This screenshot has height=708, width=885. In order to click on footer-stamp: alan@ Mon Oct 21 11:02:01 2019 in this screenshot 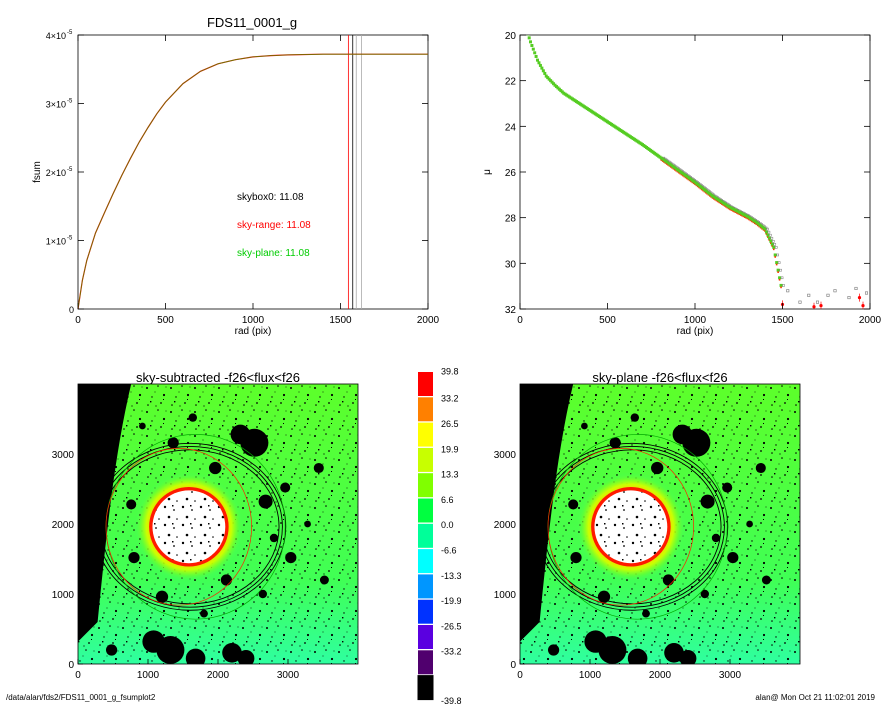, I will do `click(815, 697)`.